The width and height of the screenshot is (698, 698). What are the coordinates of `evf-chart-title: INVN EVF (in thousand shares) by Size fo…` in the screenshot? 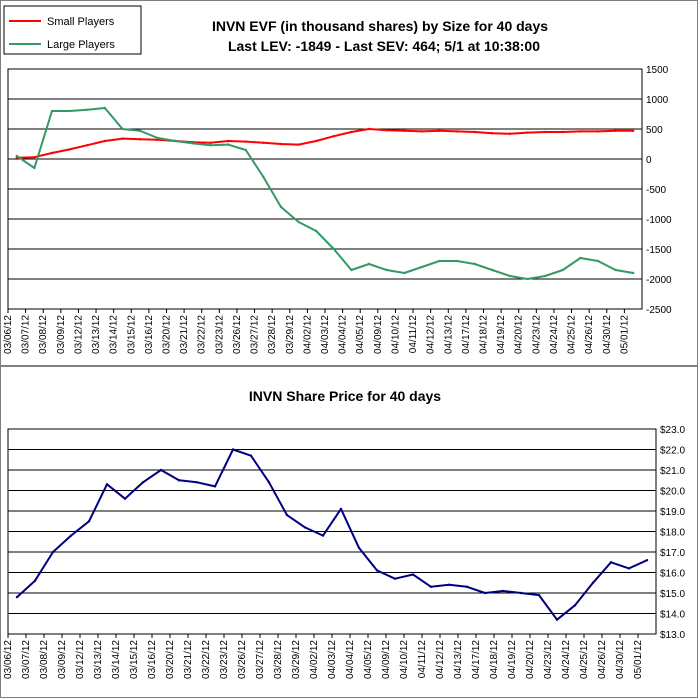 It's located at (380, 26).